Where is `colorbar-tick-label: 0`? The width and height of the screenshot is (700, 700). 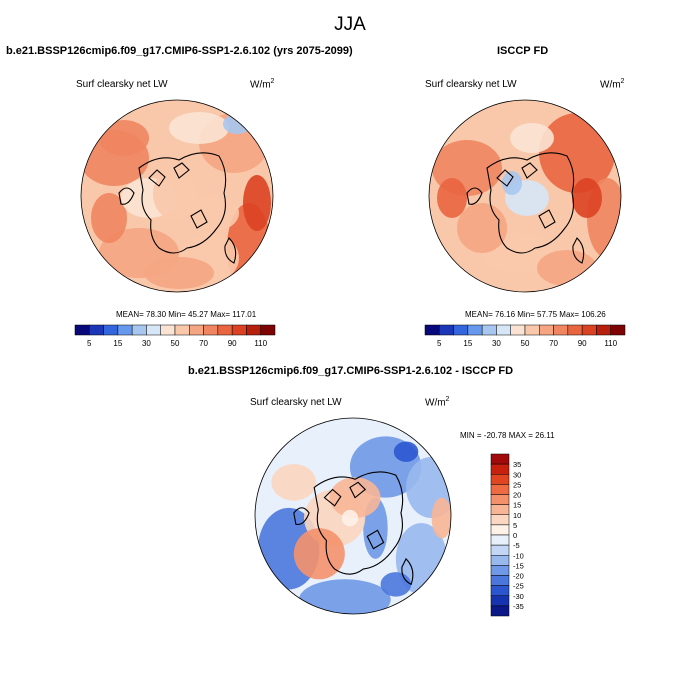
colorbar-tick-label: 0 is located at coordinates (515, 535).